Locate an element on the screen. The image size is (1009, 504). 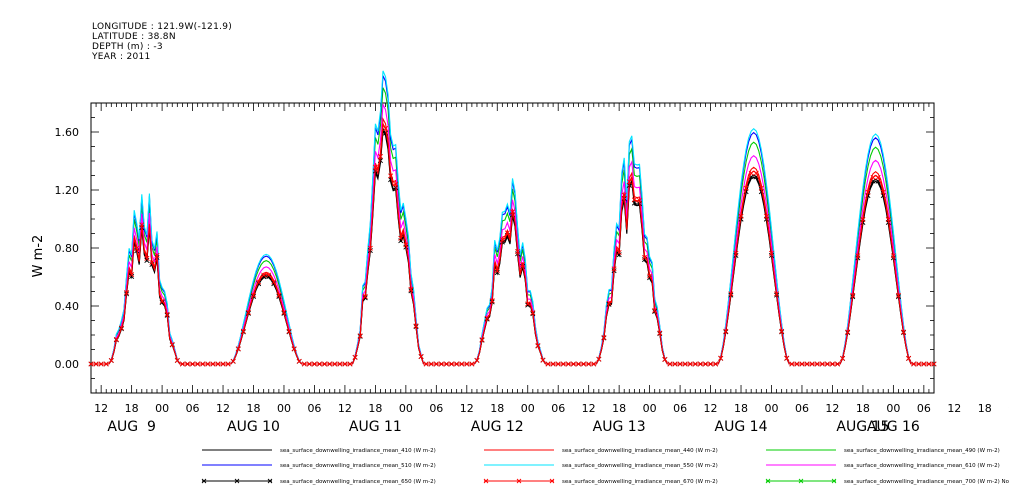
date-label: AUG 12 is located at coordinates (497, 427).